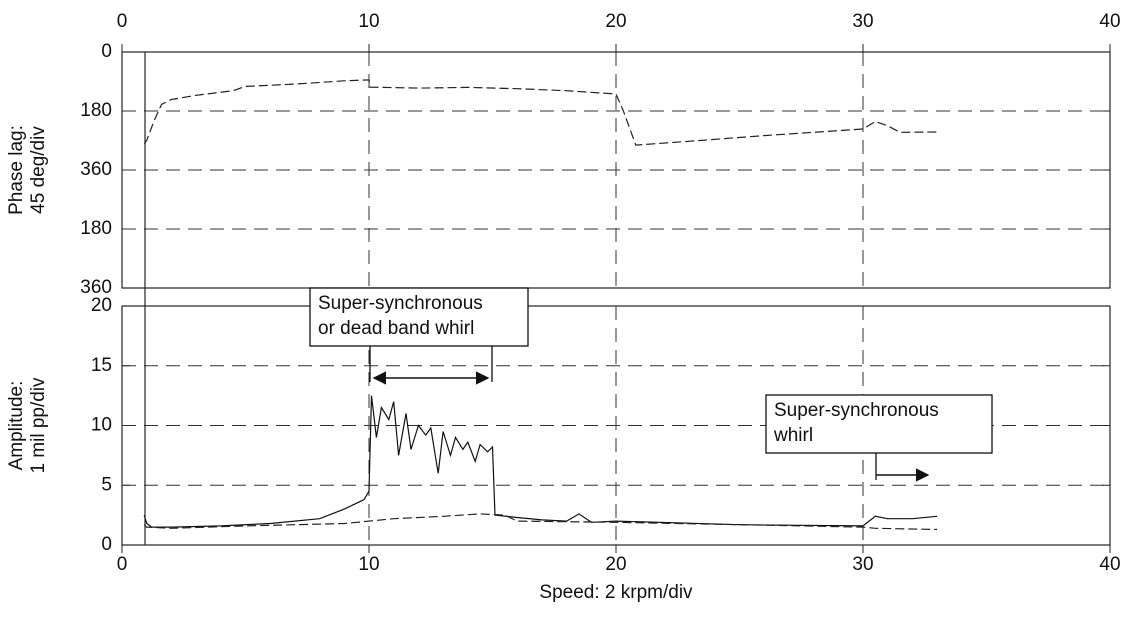 The width and height of the screenshot is (1129, 626). I want to click on y-tick-label: 5, so click(106, 484).